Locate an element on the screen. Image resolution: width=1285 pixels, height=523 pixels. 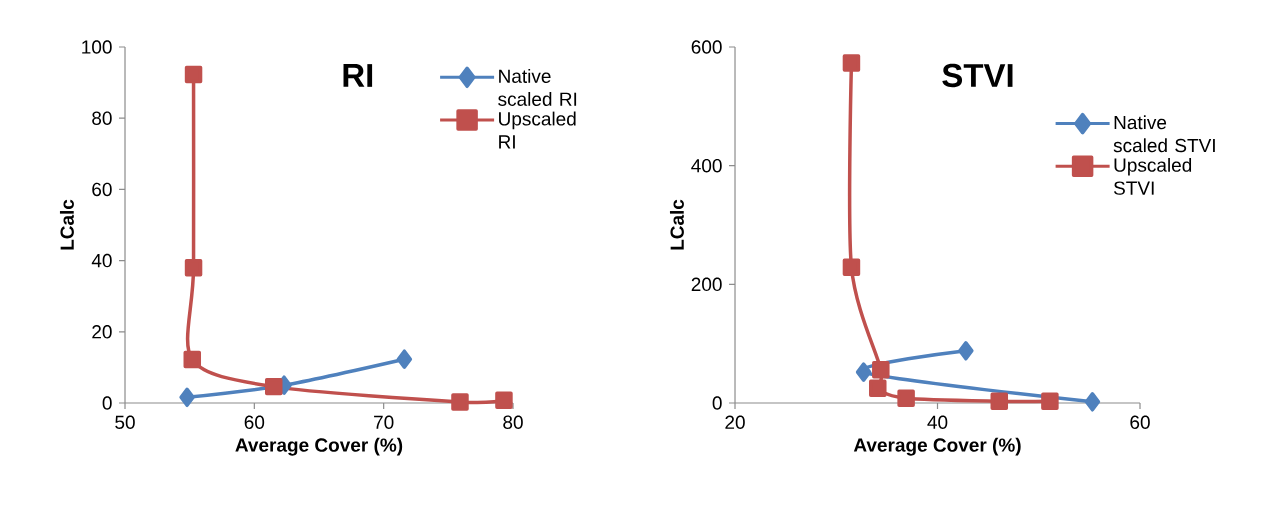
y-tick-label: 60 is located at coordinates (102, 189).